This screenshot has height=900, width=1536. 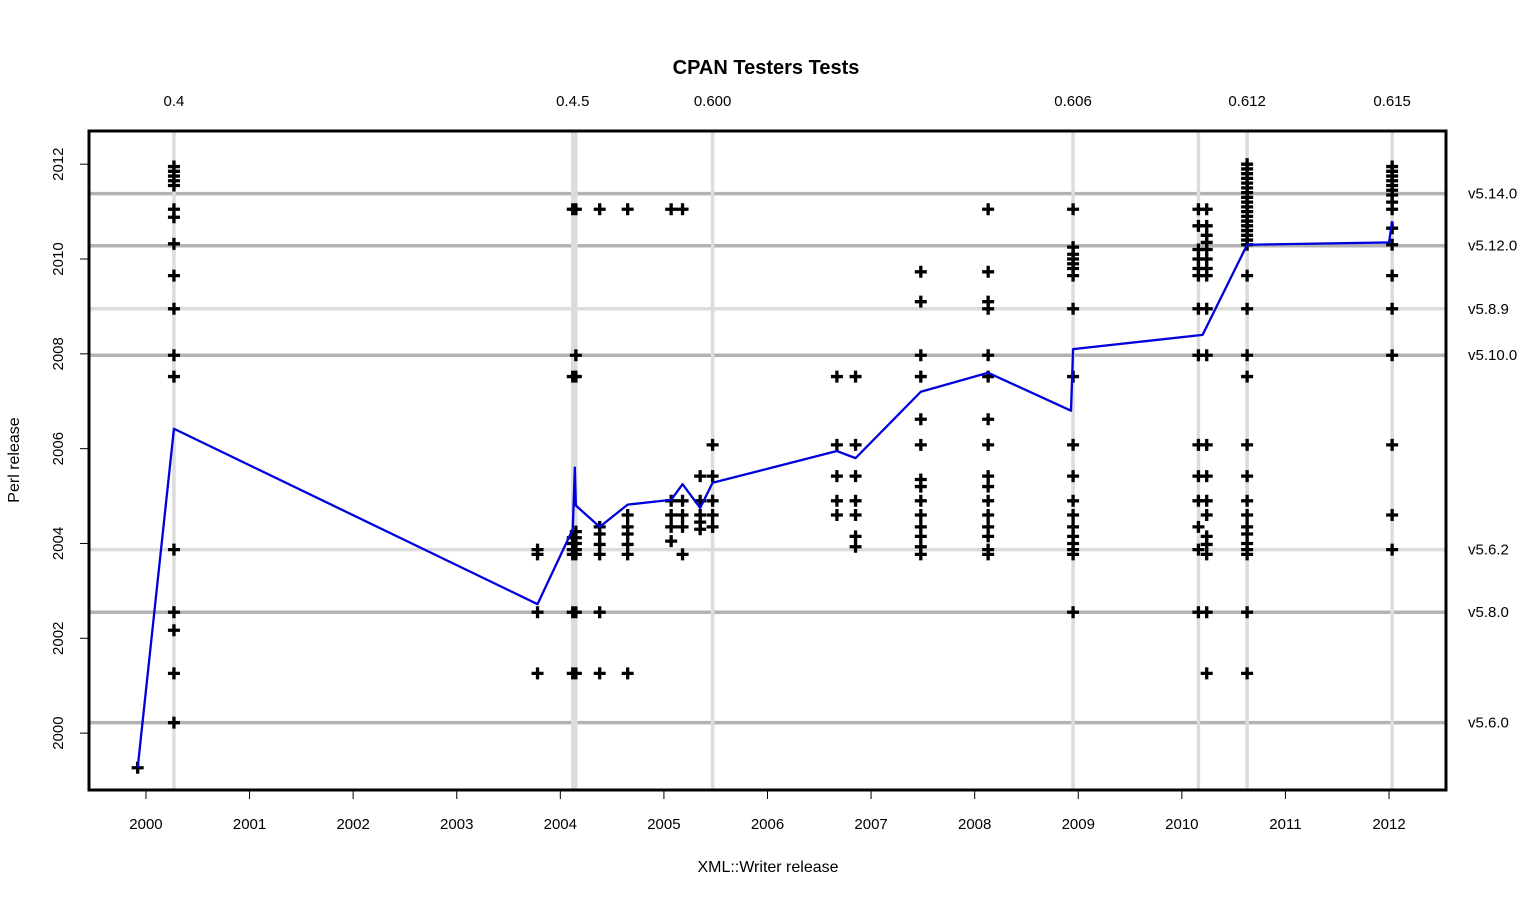 I want to click on x-tick-label: 2002, so click(x=352, y=824).